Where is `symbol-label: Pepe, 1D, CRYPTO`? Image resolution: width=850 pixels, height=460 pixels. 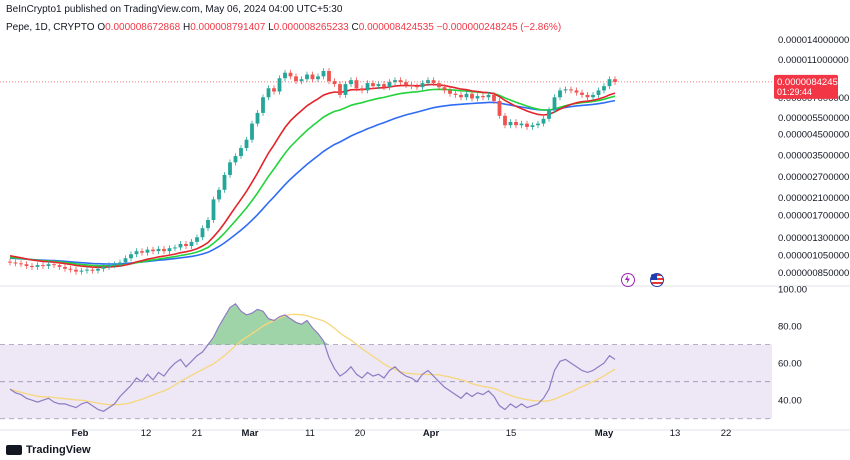
symbol-label: Pepe, 1D, CRYPTO is located at coordinates (50, 27).